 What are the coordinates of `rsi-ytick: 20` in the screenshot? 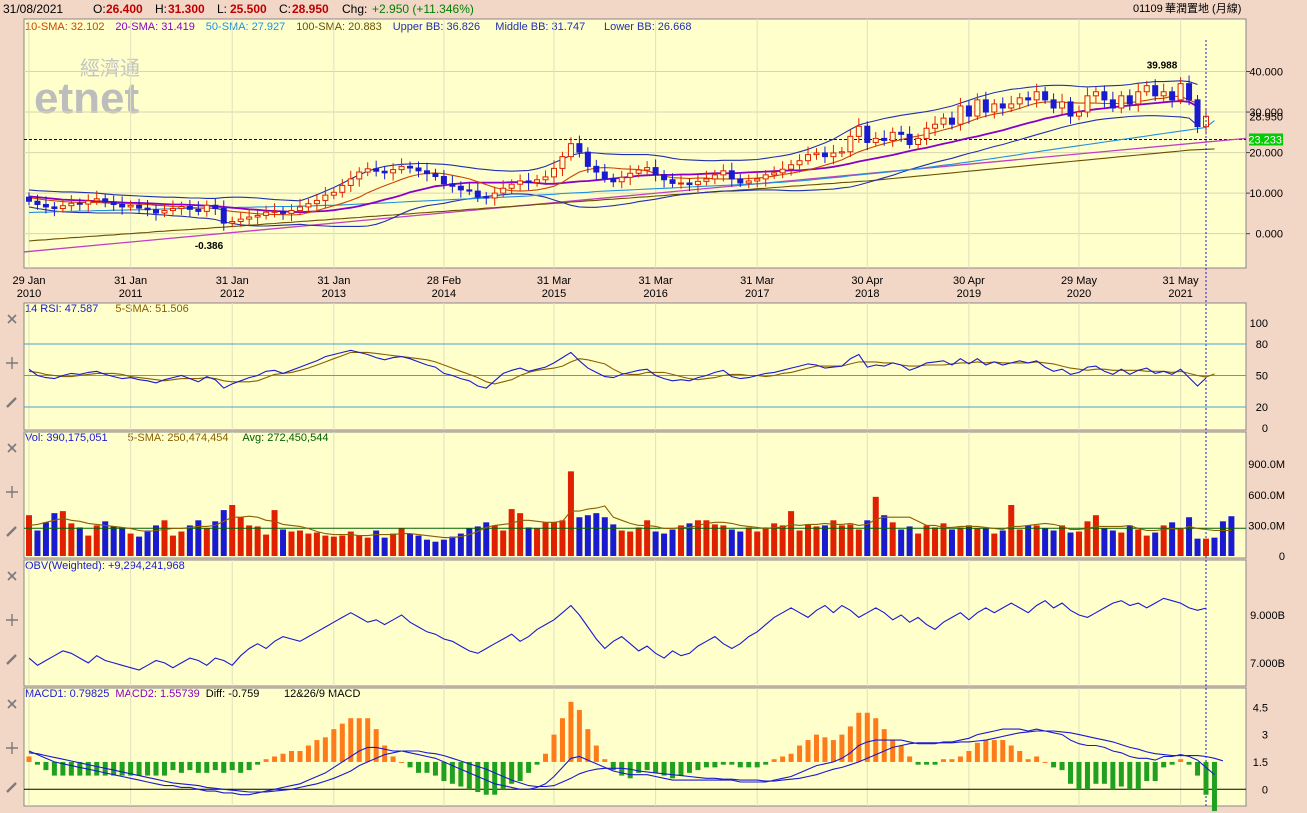 It's located at (1262, 408).